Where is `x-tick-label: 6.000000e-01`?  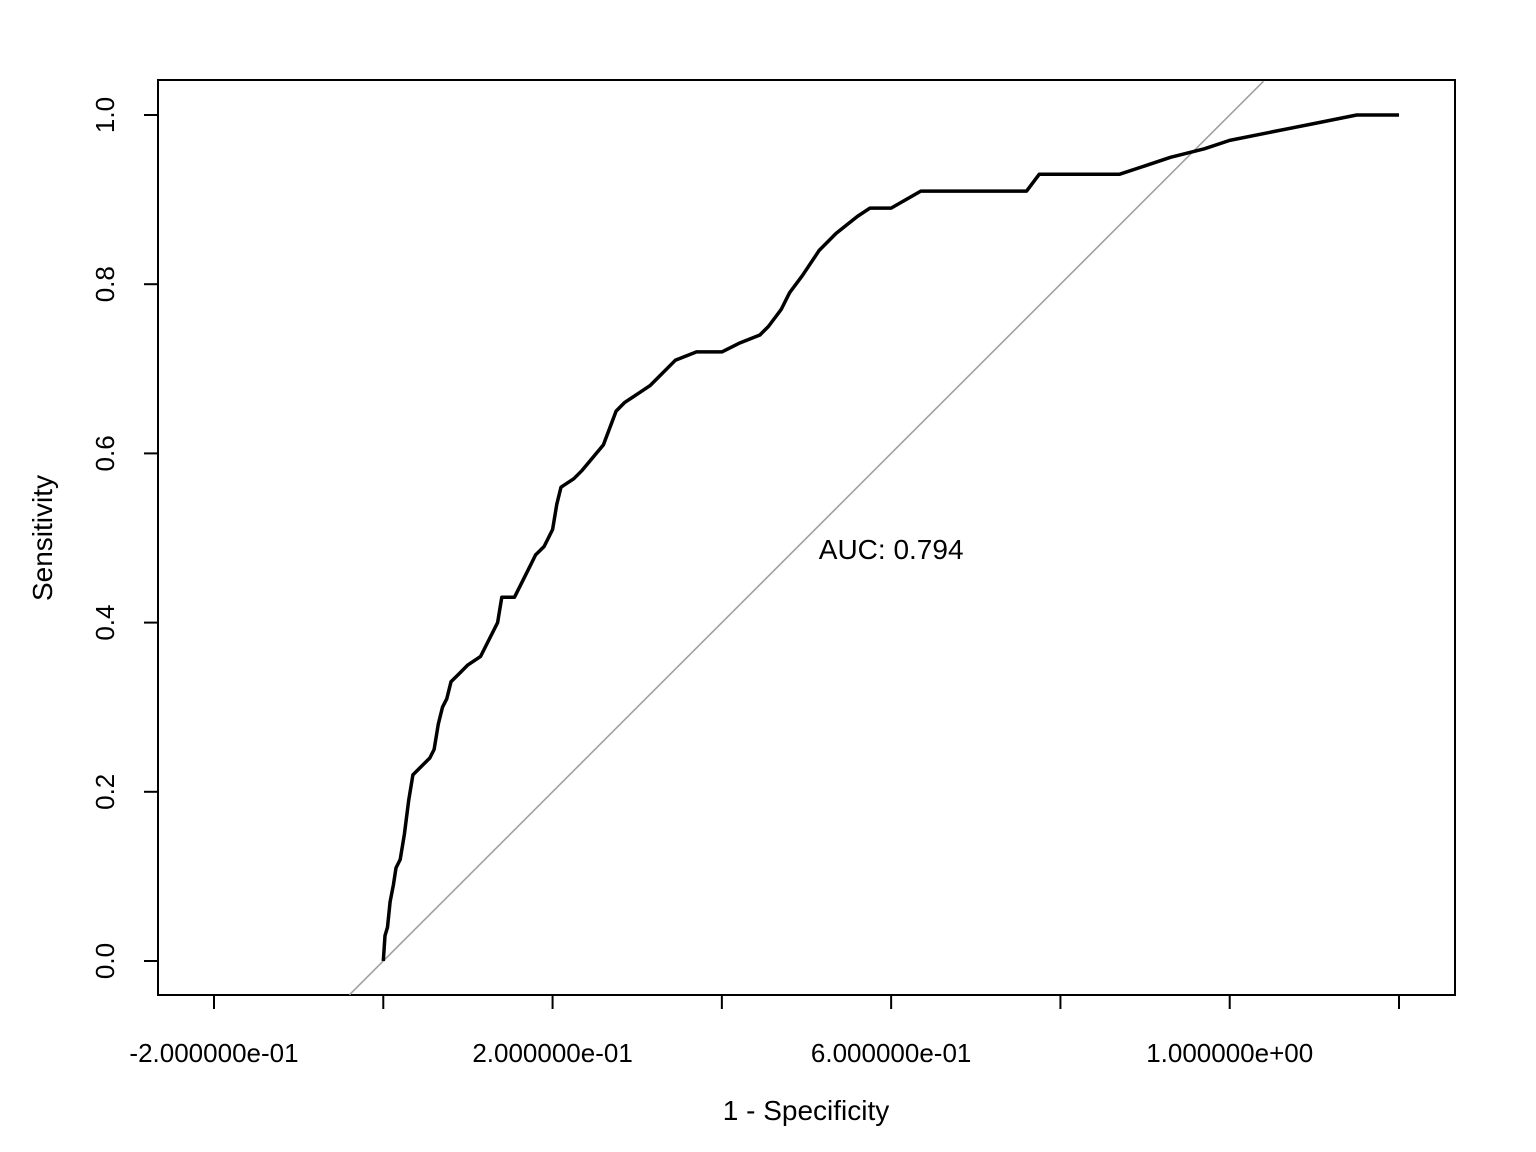 x-tick-label: 6.000000e-01 is located at coordinates (891, 1053).